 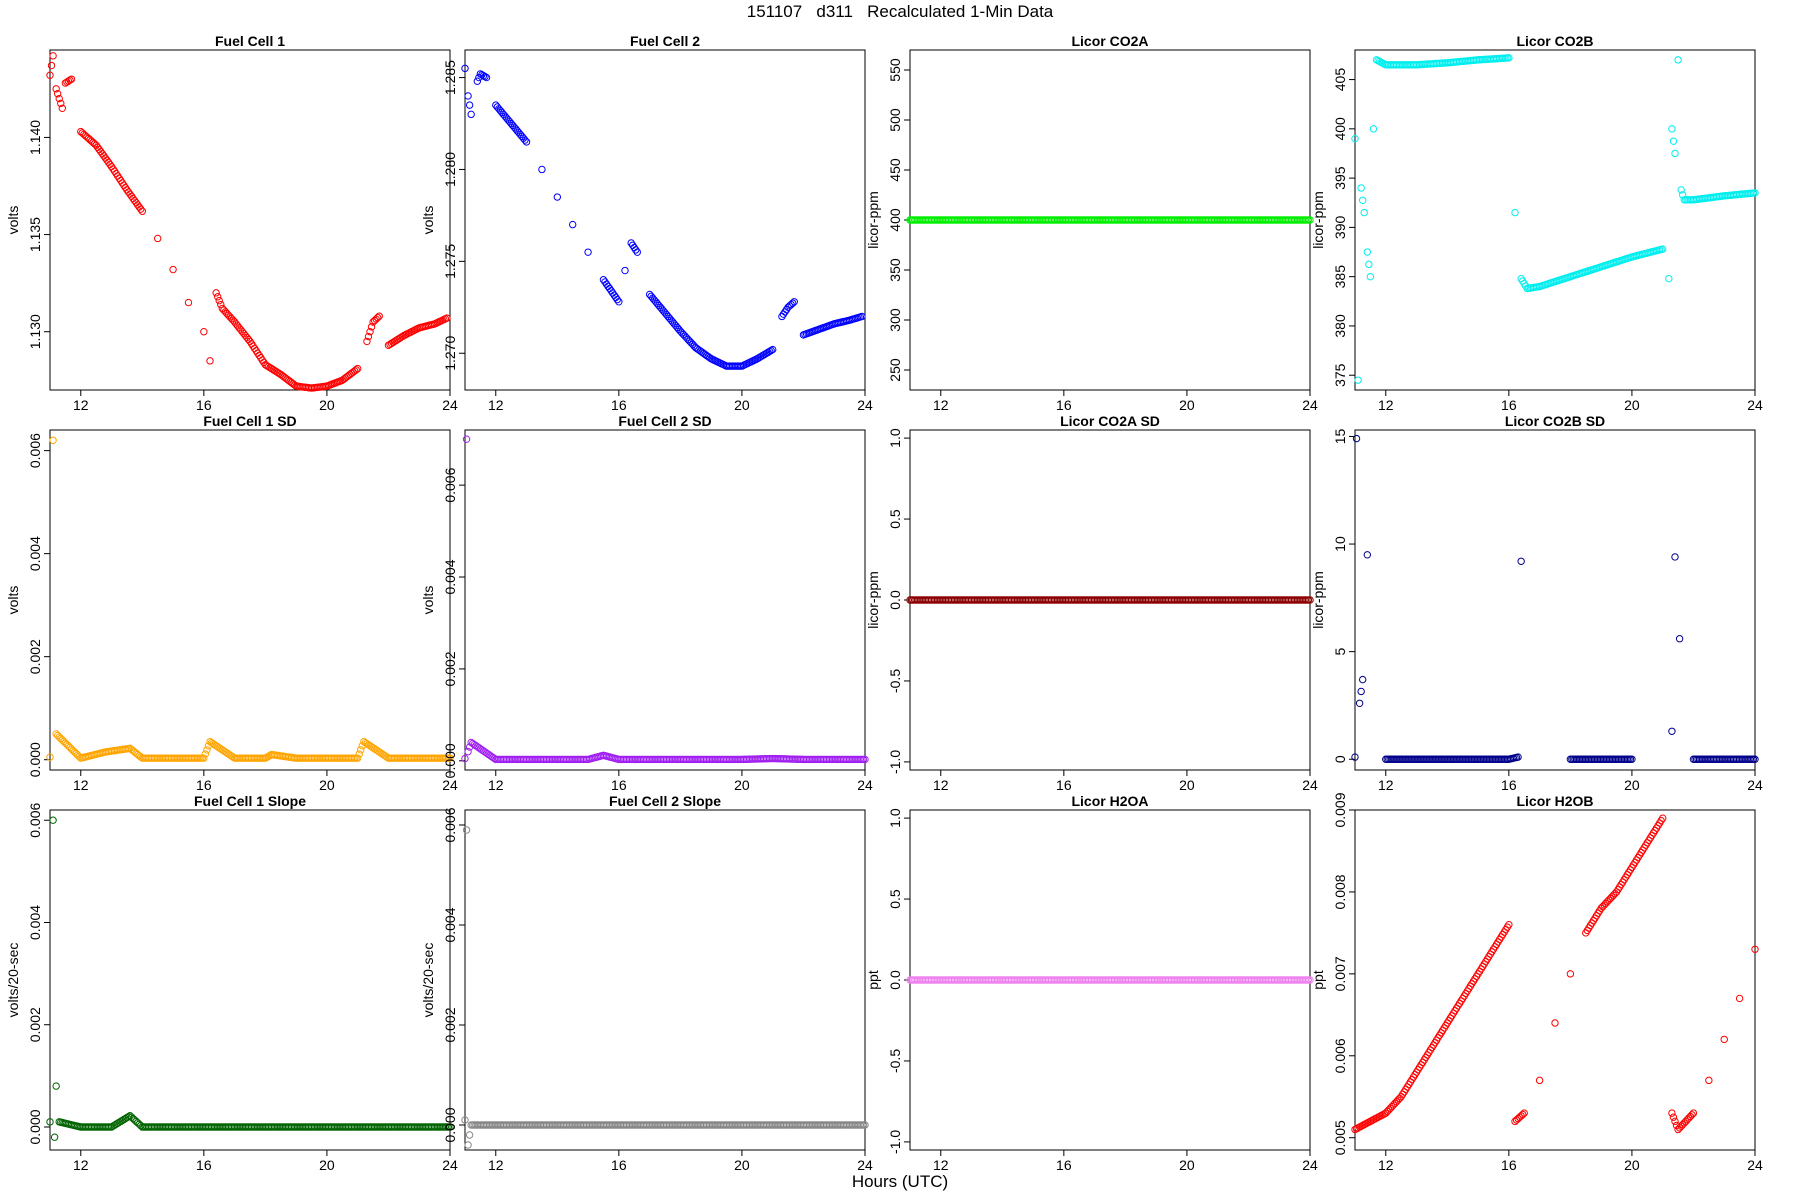 I want to click on y-tick-label: 0.0, so click(x=895, y=980).